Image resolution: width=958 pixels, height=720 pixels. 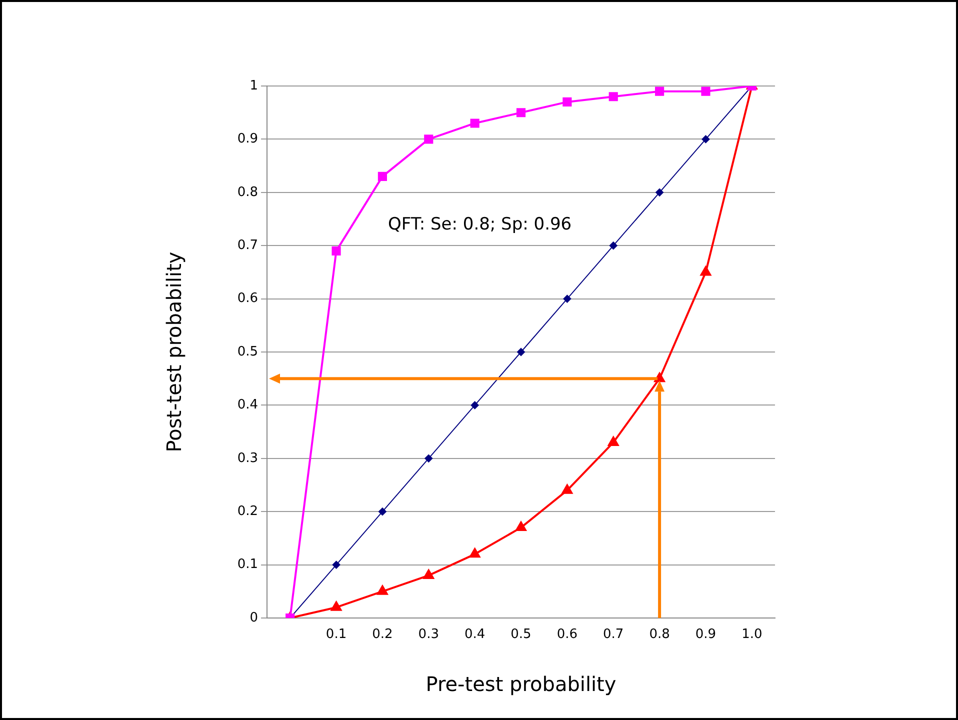 What do you see at coordinates (247, 245) in the screenshot?
I see `y-tick-label: 0.7` at bounding box center [247, 245].